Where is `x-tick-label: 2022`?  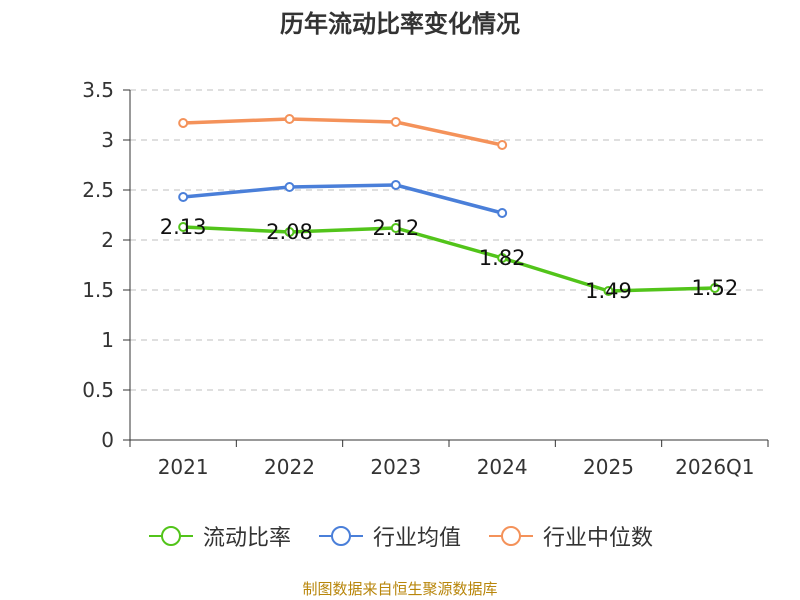
x-tick-label: 2022 is located at coordinates (289, 467).